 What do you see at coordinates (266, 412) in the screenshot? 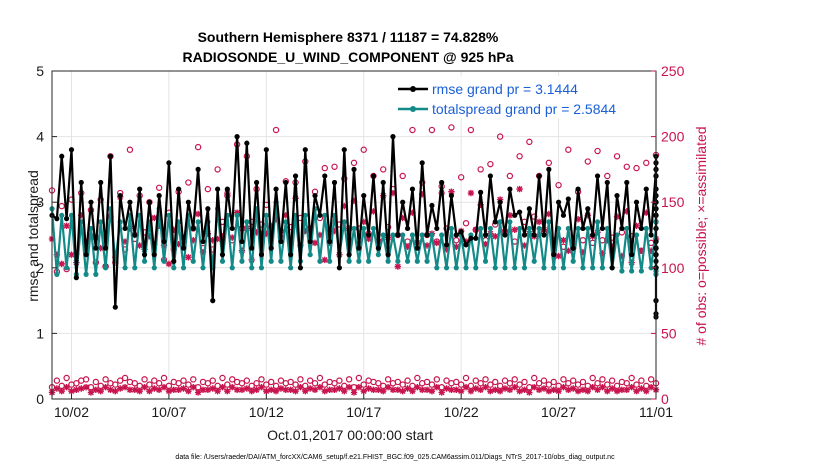
I see `x-tick-label: 10/12` at bounding box center [266, 412].